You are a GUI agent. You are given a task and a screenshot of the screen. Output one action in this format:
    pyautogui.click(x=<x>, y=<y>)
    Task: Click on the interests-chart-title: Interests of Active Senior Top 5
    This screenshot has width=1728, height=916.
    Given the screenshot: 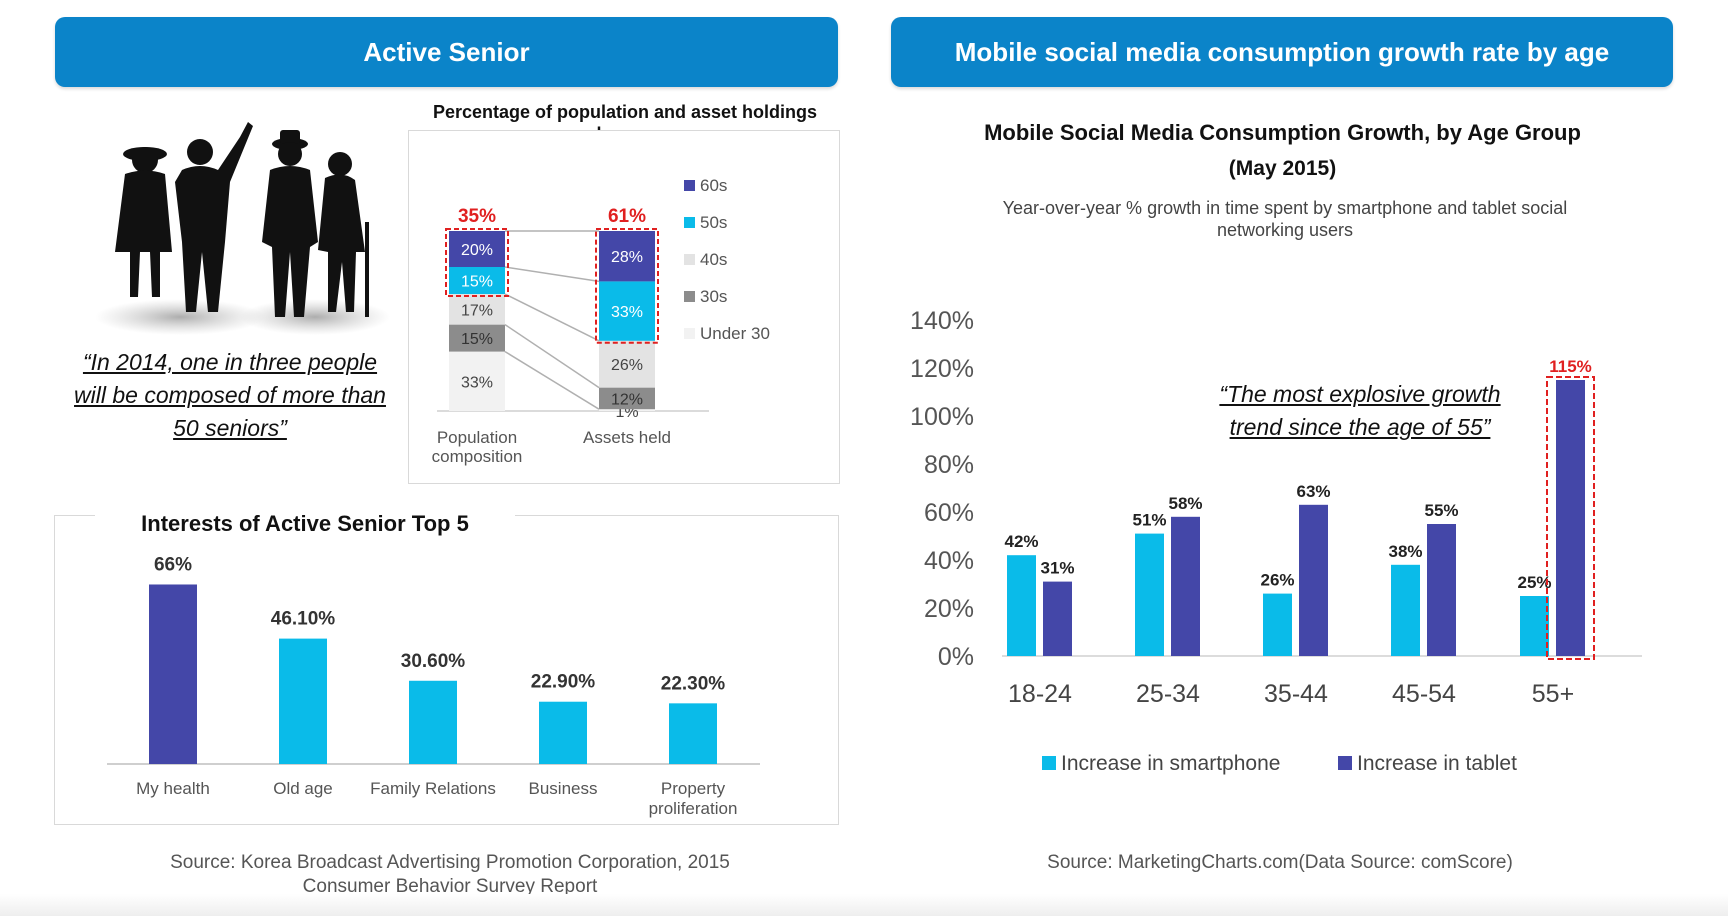 What is the action you would take?
    pyautogui.click(x=305, y=524)
    